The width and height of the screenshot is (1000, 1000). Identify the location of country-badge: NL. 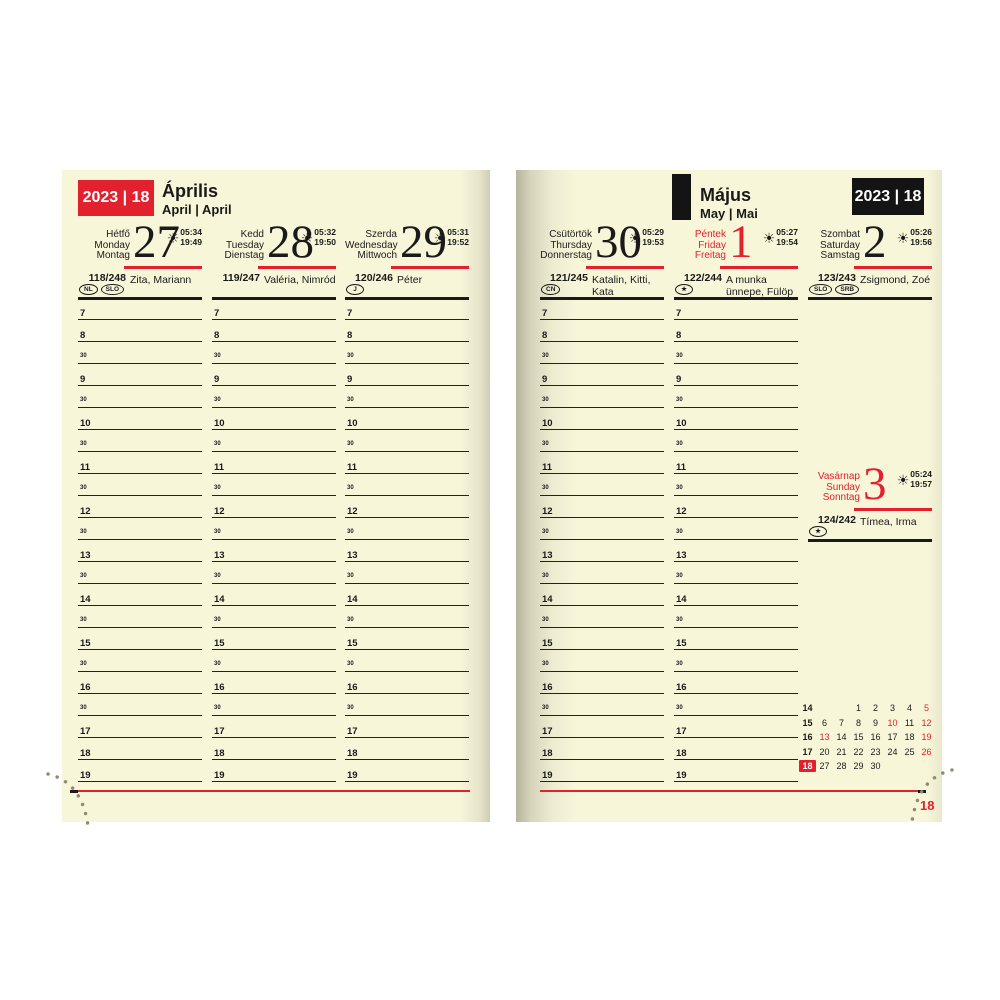
(88, 289).